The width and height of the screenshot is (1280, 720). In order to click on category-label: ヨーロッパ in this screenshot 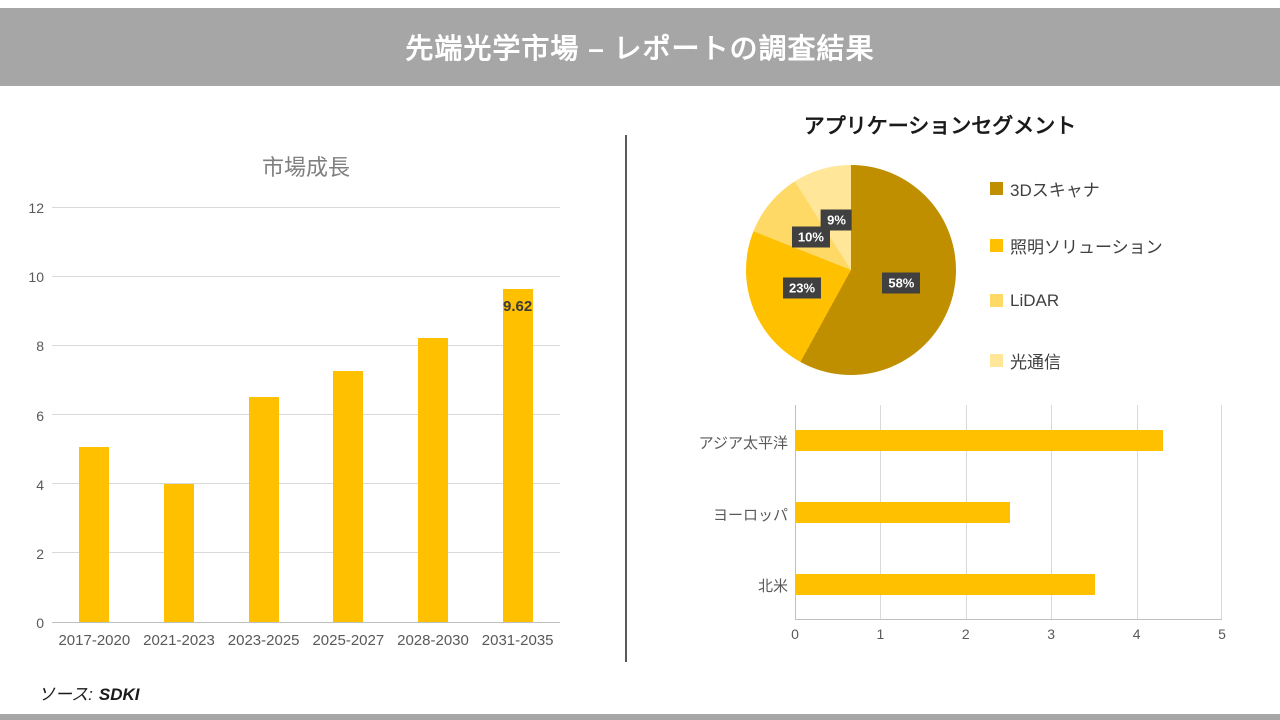, I will do `click(750, 515)`.